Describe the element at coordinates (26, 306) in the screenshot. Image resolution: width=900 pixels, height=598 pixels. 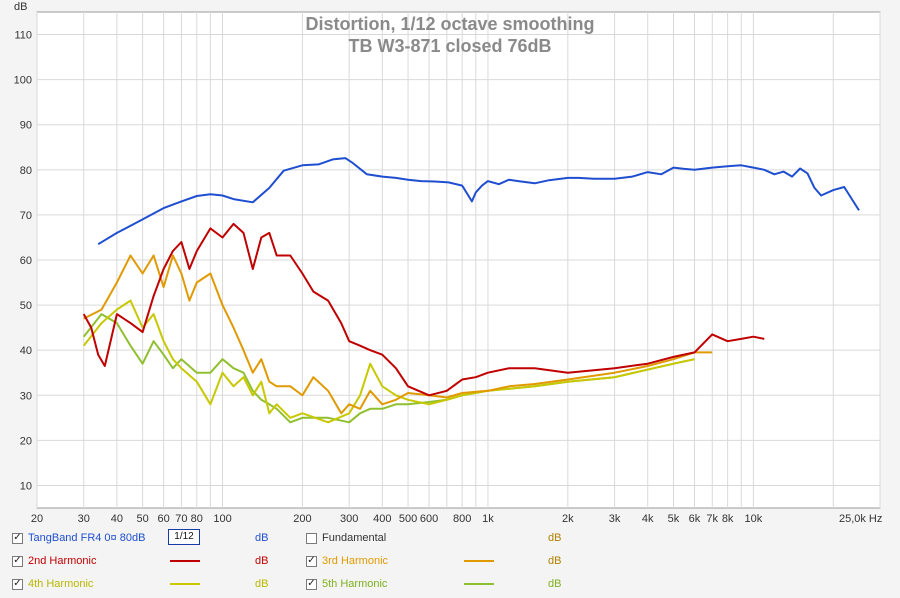
I see `y-tick-label: 50` at that location.